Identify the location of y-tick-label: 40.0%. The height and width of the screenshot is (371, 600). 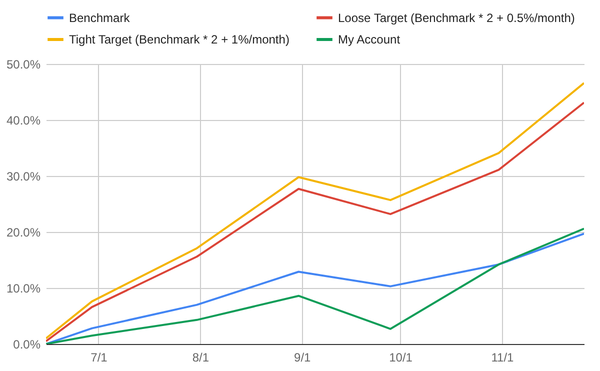
(23, 121).